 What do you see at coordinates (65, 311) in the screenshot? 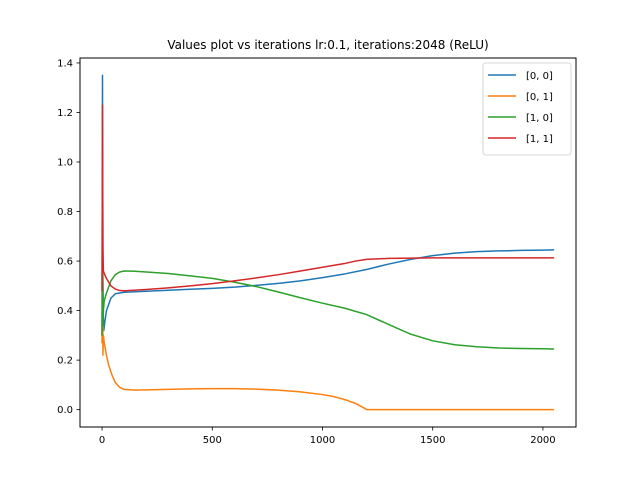
I see `y-tick-label: 0.4` at bounding box center [65, 311].